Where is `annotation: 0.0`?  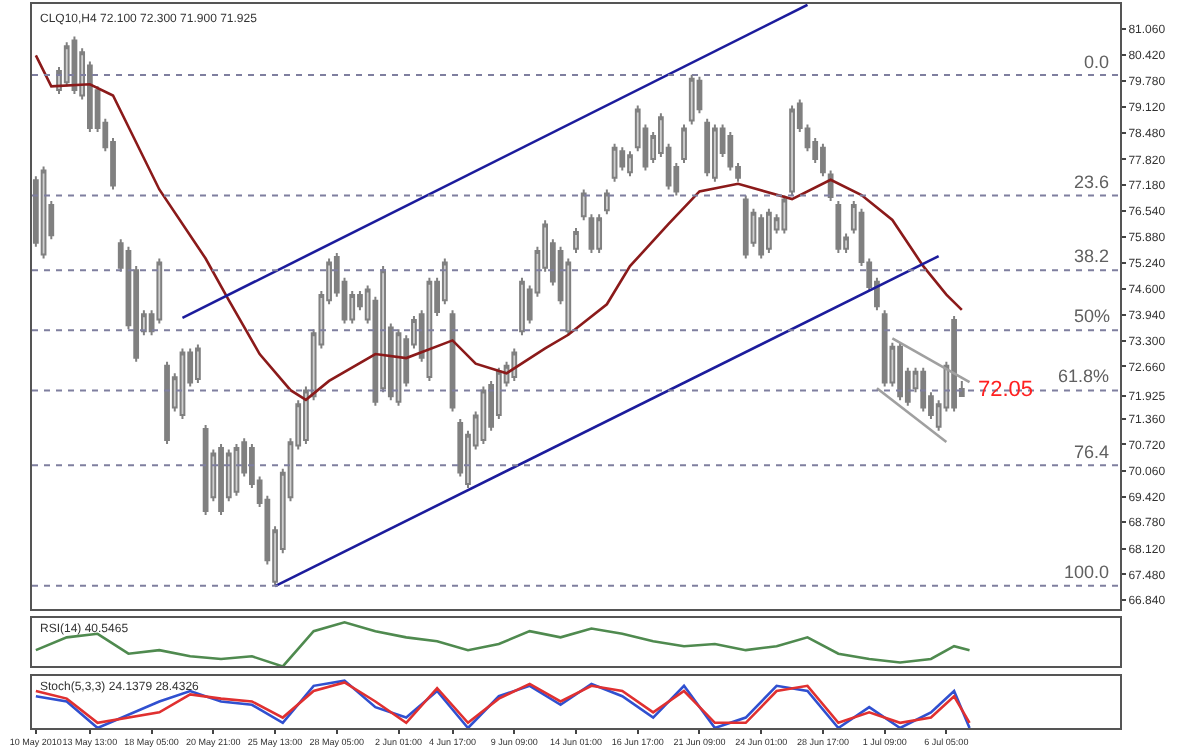
annotation: 0.0 is located at coordinates (1097, 62).